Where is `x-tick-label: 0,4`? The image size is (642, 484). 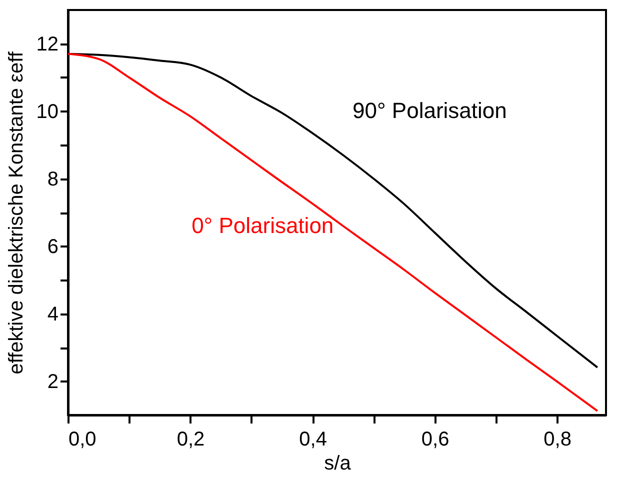
x-tick-label: 0,4 is located at coordinates (313, 439).